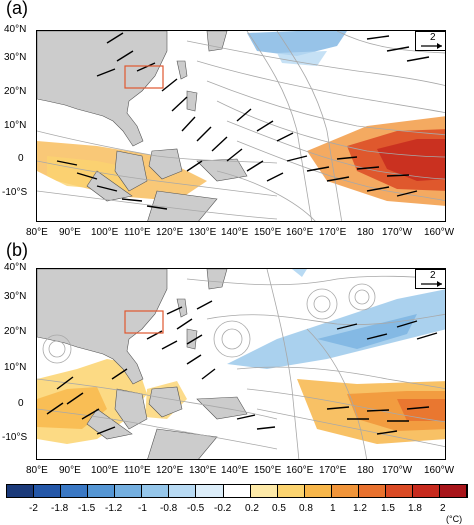 Image resolution: width=474 pixels, height=525 pixels. I want to click on panel-a-lon-tick: 120°E, so click(170, 232).